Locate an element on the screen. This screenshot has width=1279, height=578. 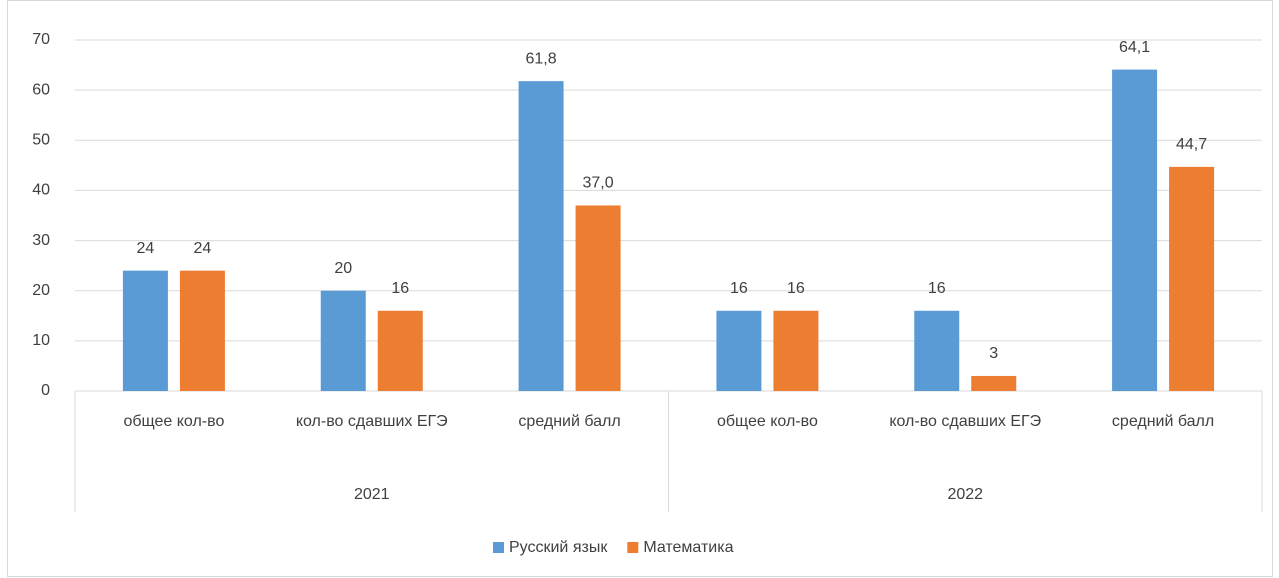
legend-label: Русский язык is located at coordinates (558, 547).